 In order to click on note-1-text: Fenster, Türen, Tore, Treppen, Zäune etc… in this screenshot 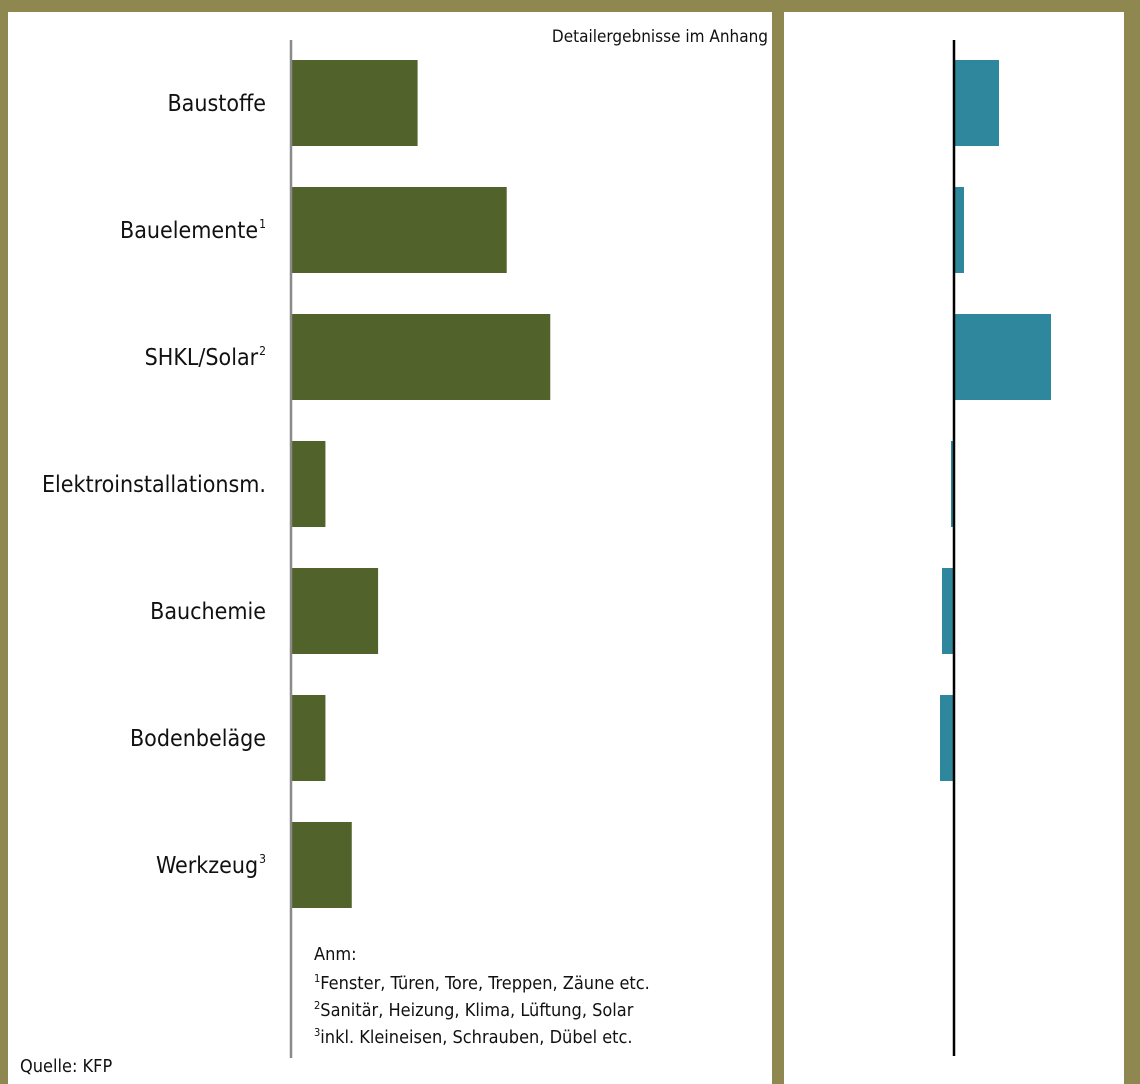, I will do `click(485, 983)`.